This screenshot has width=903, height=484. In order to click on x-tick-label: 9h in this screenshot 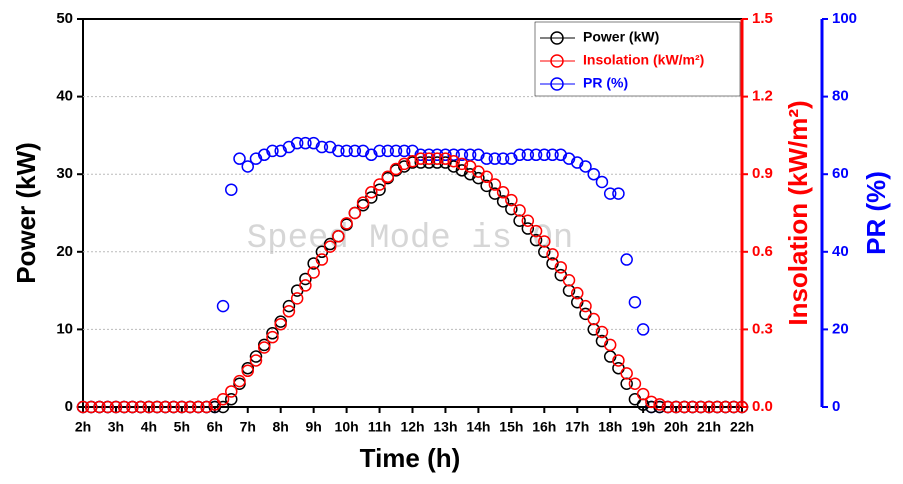, I will do `click(313, 427)`.